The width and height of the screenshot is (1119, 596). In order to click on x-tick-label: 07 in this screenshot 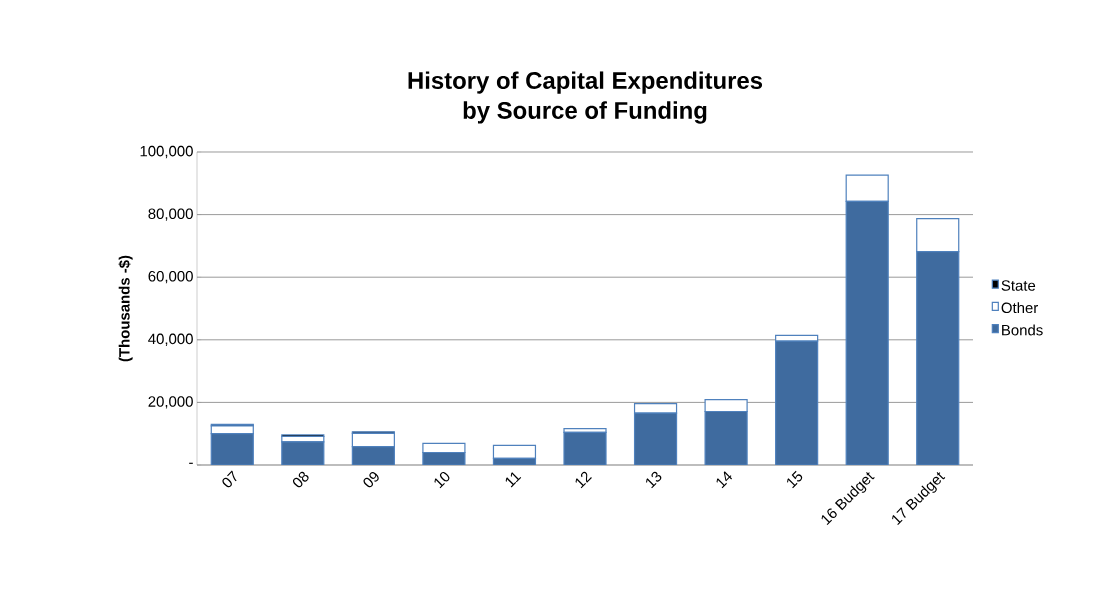, I will do `click(229, 479)`.